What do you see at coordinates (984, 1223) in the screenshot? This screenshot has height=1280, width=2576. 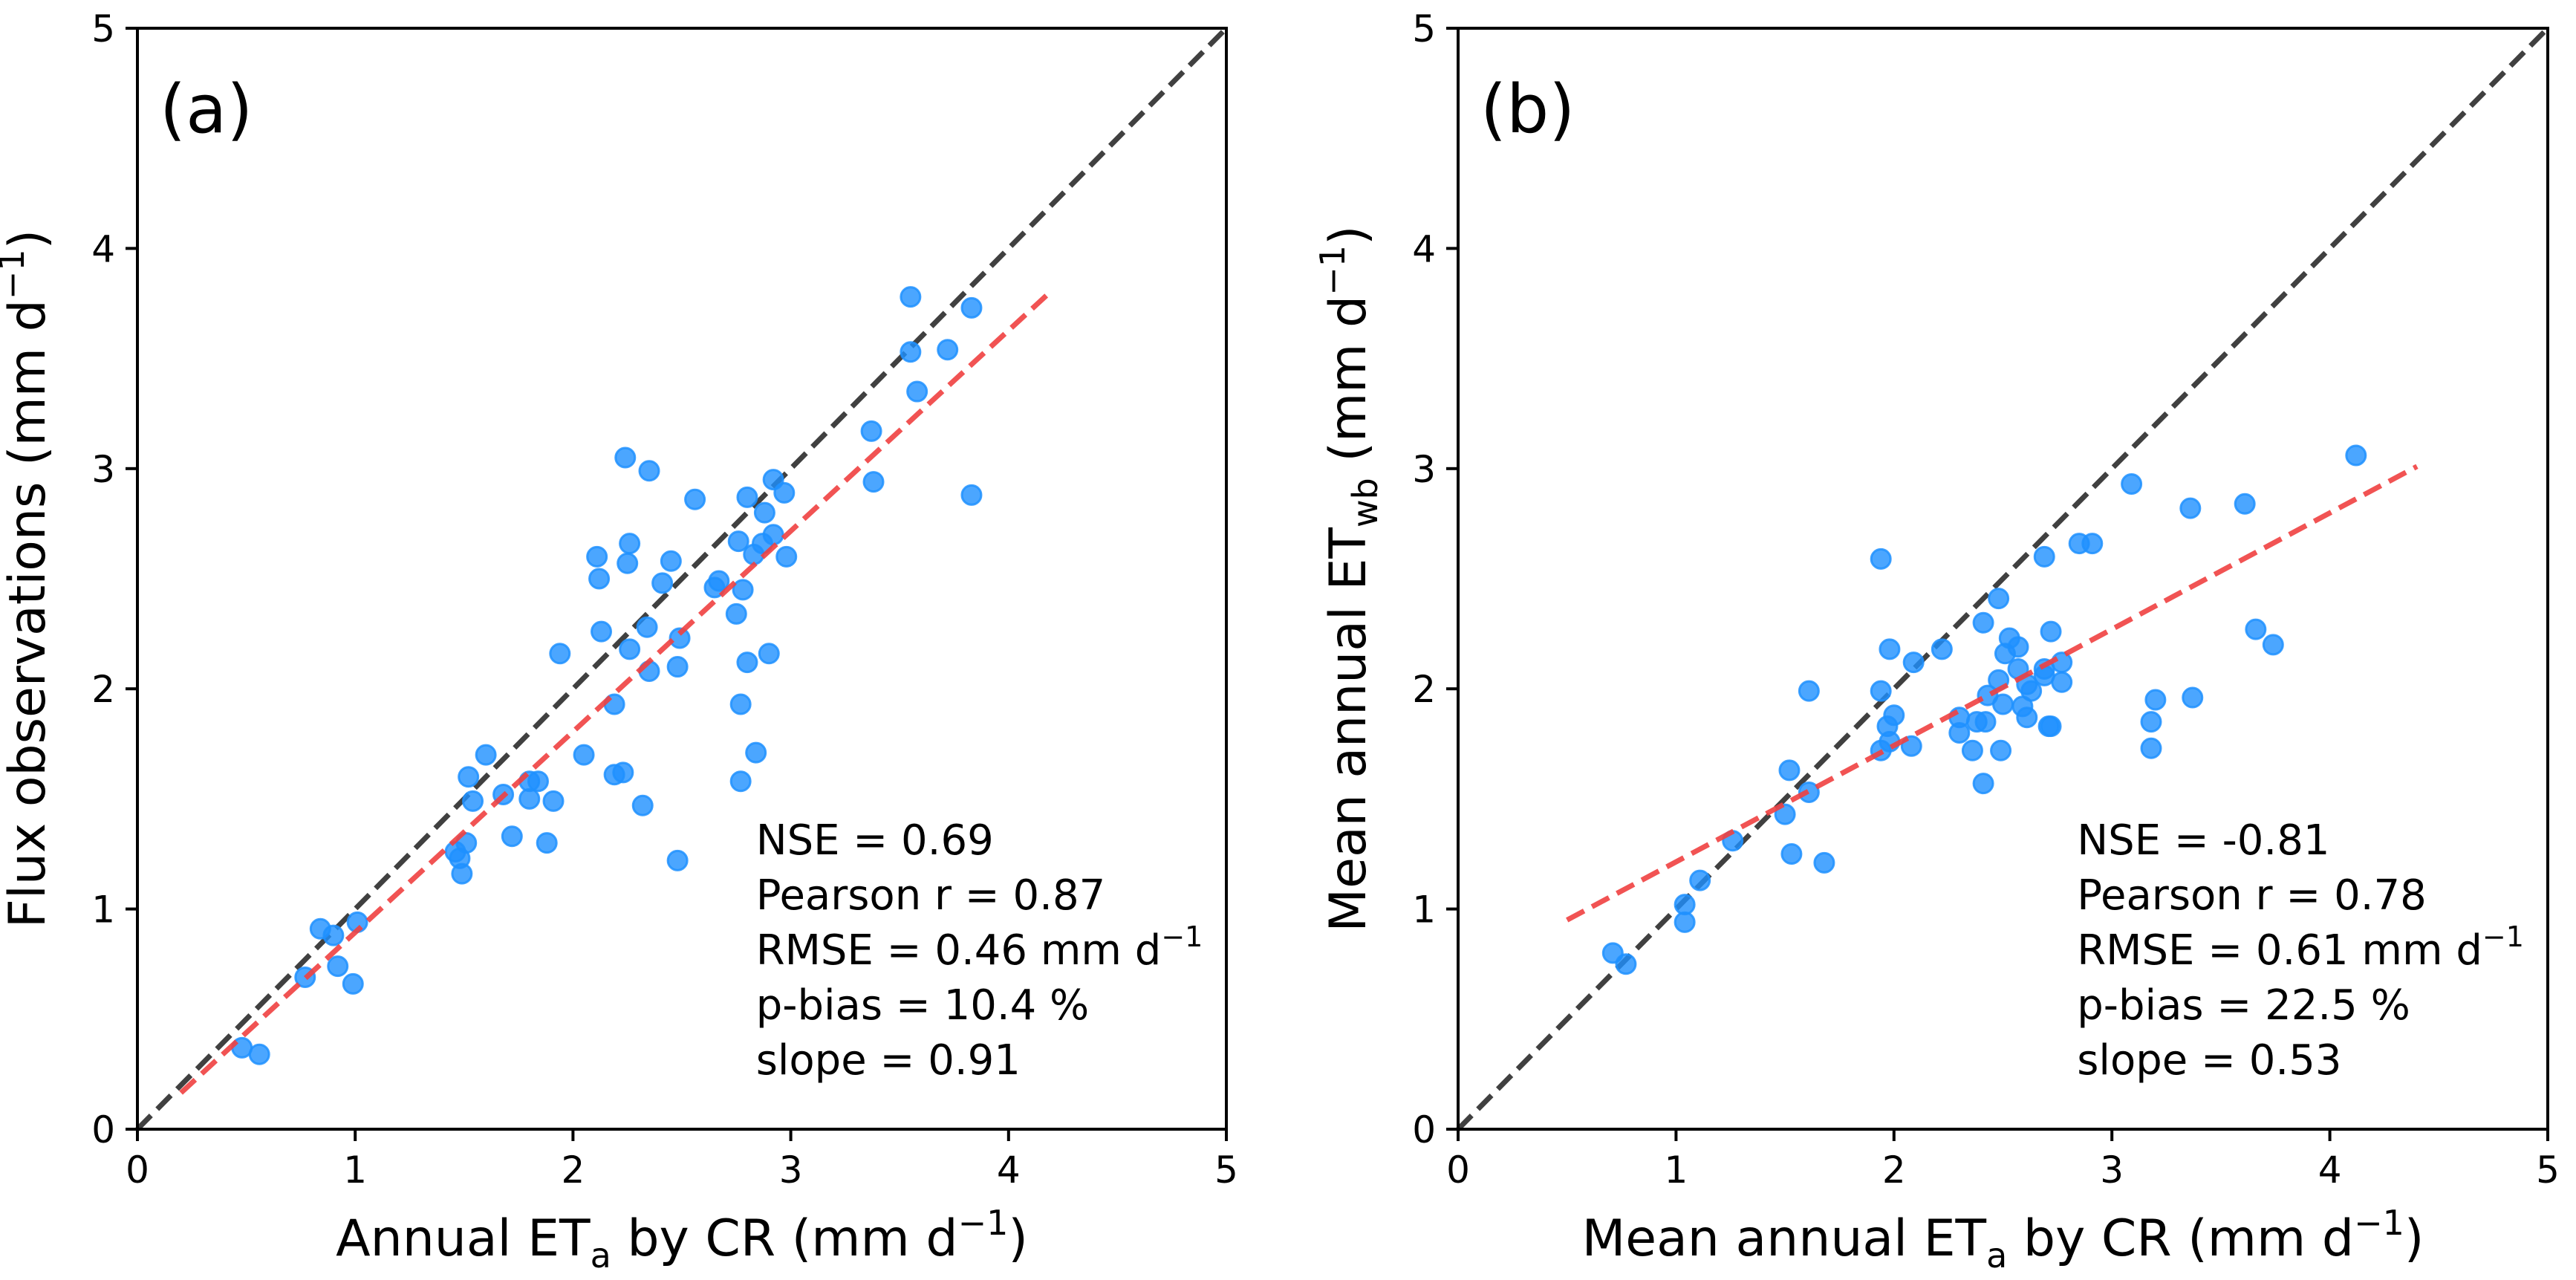 I see `panel-a-xlabel-sup: −1` at bounding box center [984, 1223].